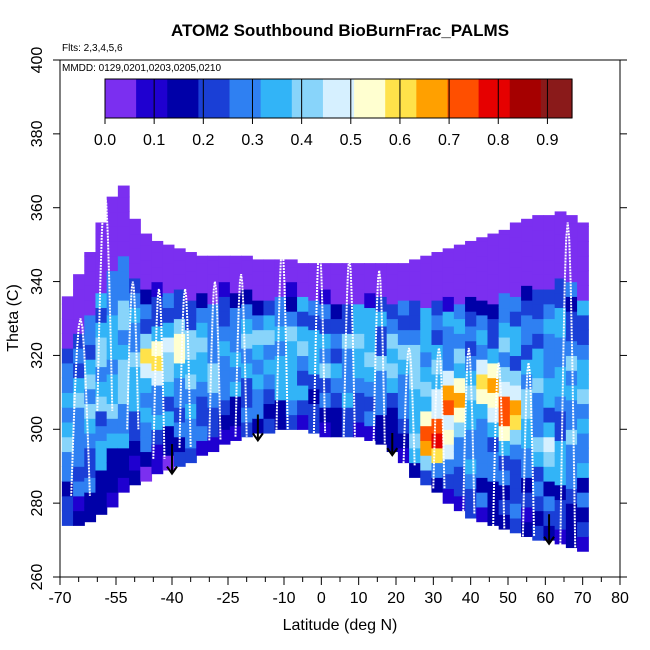 This screenshot has height=650, width=650. What do you see at coordinates (37, 355) in the screenshot?
I see `y-tick-label: 320` at bounding box center [37, 355].